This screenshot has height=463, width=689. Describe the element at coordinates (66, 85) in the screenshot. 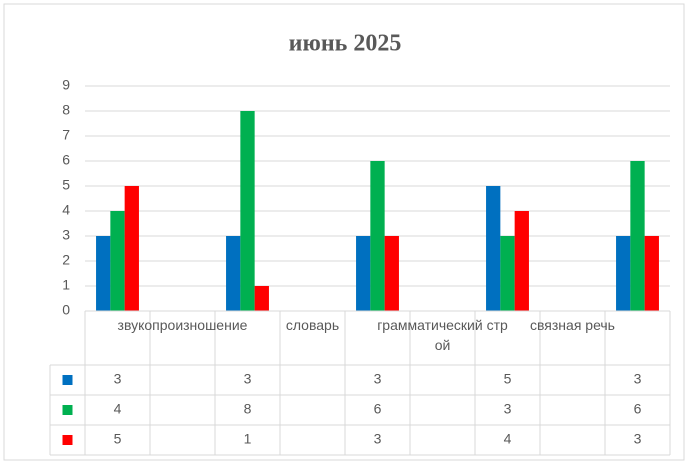

I see `y-tick-label: 9` at that location.